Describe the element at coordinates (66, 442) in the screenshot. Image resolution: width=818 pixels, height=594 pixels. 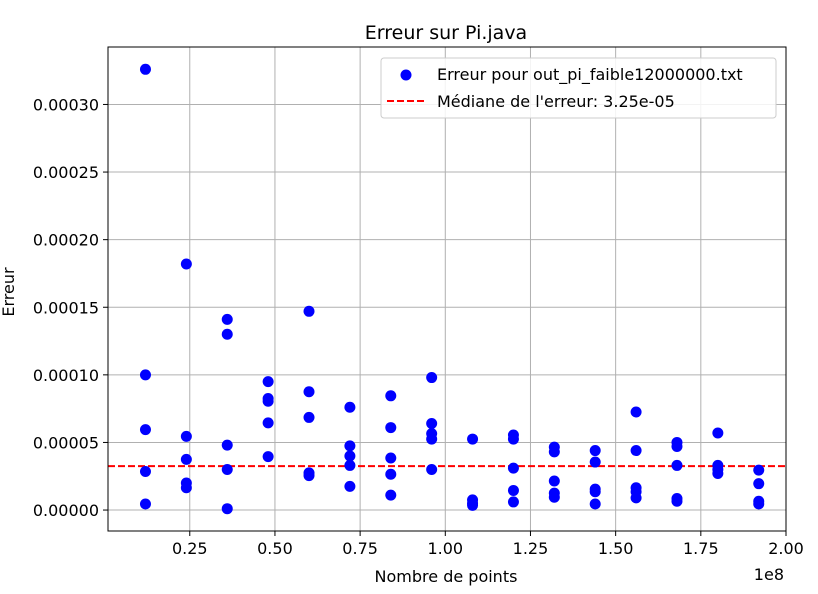
I see `y-tick-label: 0.00005` at that location.